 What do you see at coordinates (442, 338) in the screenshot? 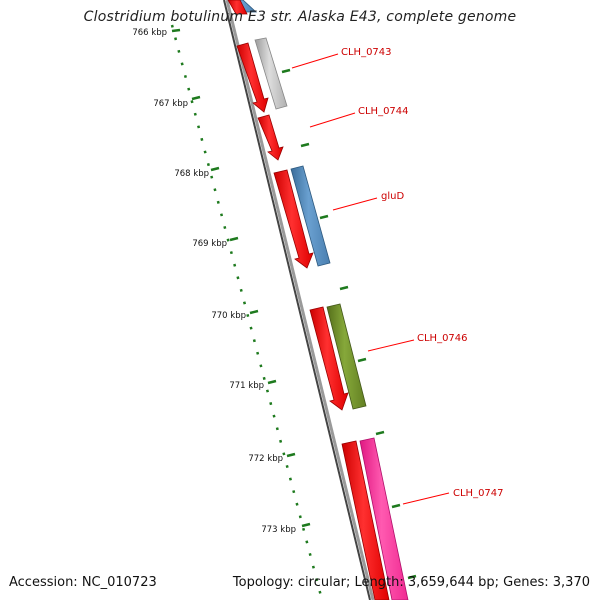
I see `gene-label-clh-0746: CLH_0746` at bounding box center [442, 338].